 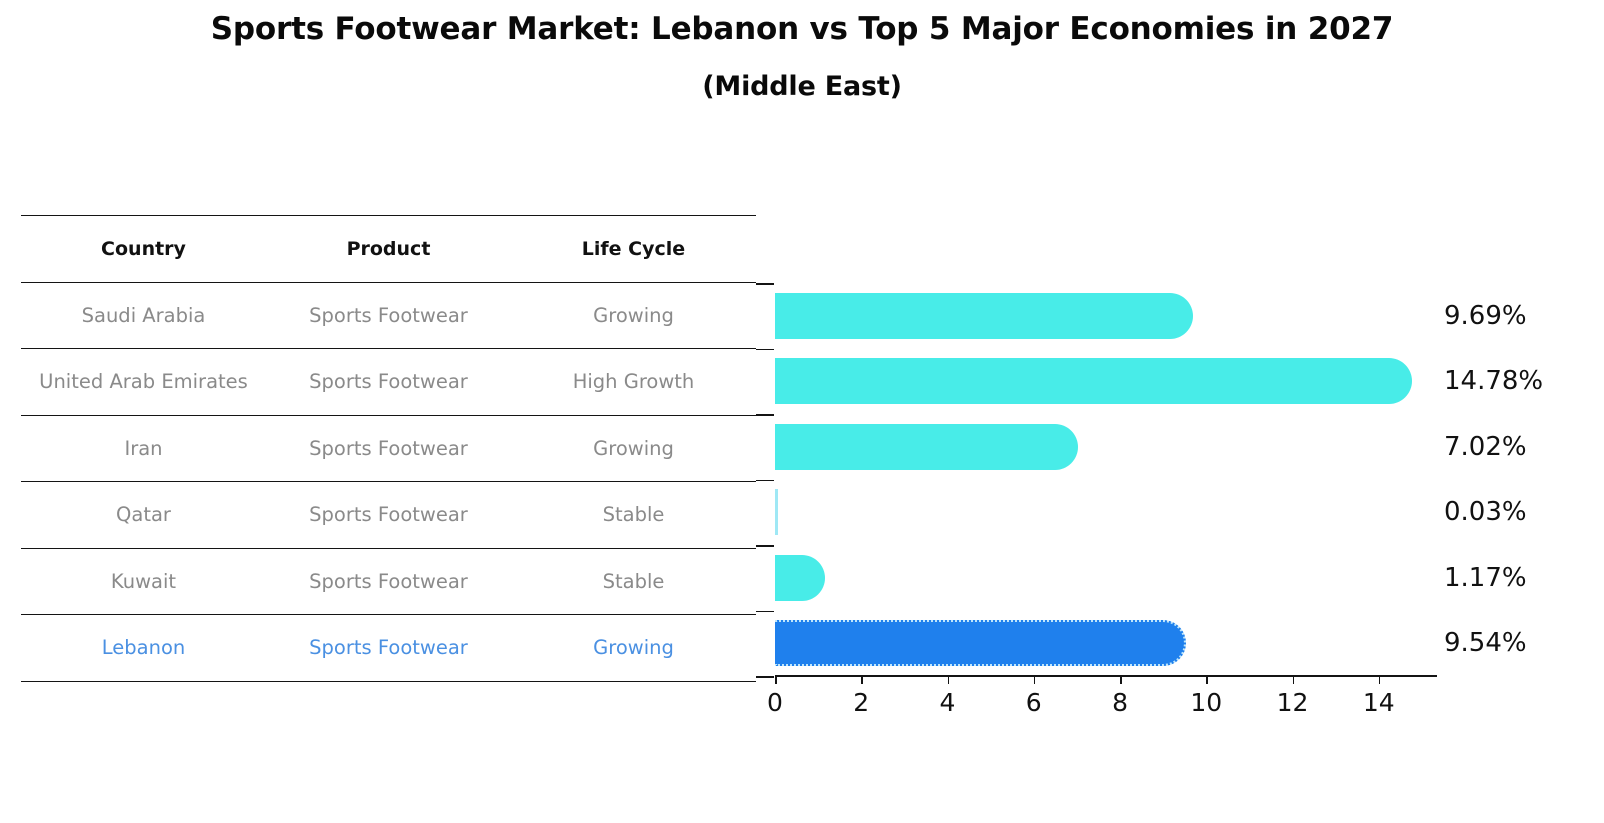 What do you see at coordinates (947, 702) in the screenshot?
I see `x-axis-tick-label: 4` at bounding box center [947, 702].